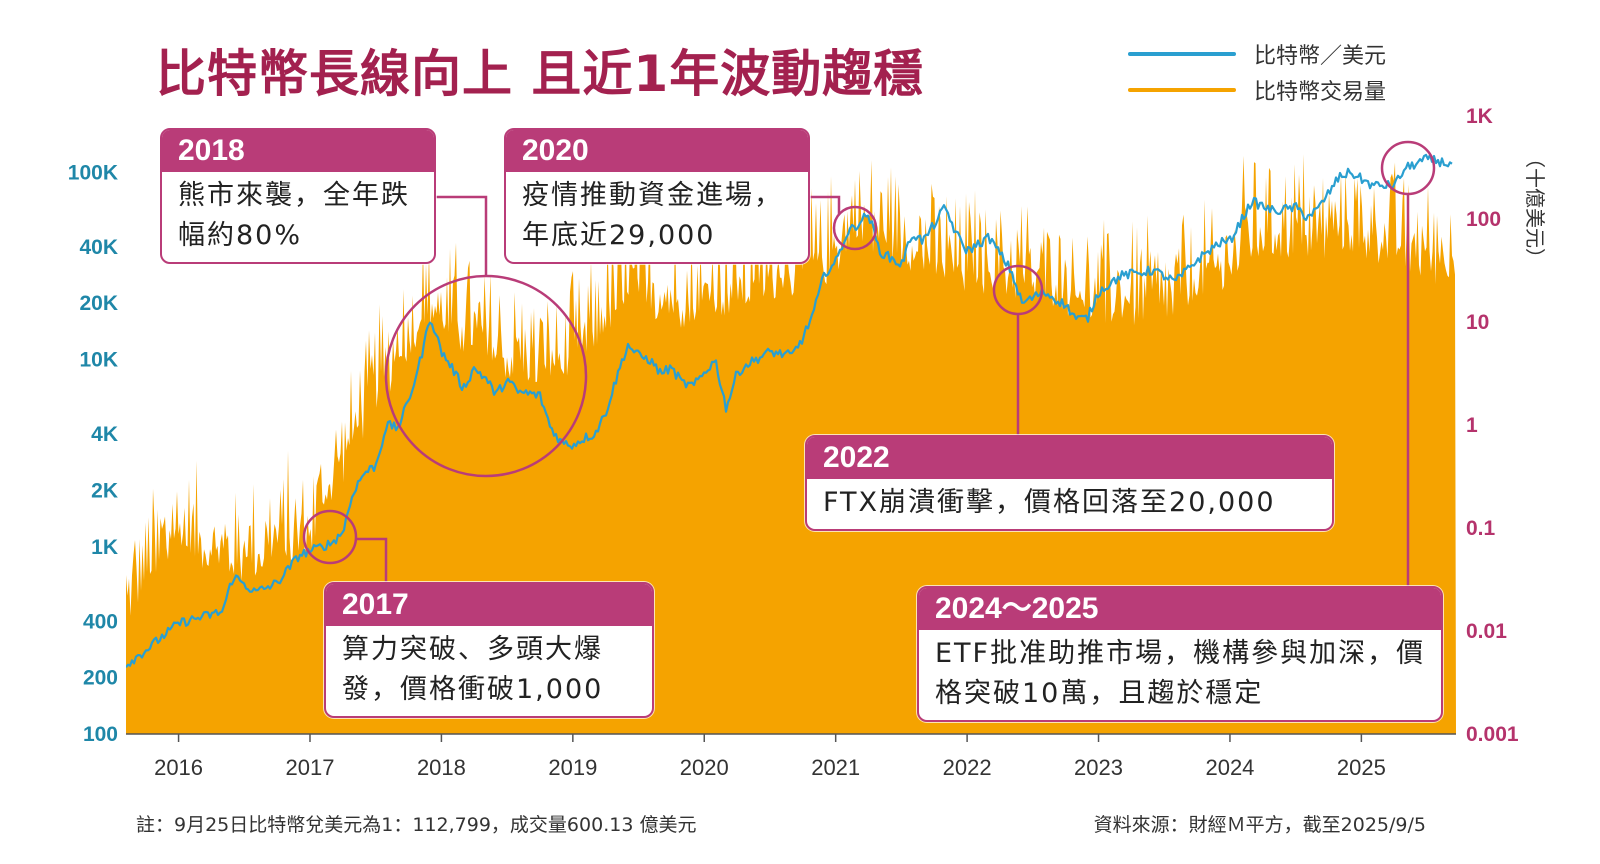  I want to click on callout-2018-text: 熊市來襲，全年跌幅約80%, so click(294, 215).